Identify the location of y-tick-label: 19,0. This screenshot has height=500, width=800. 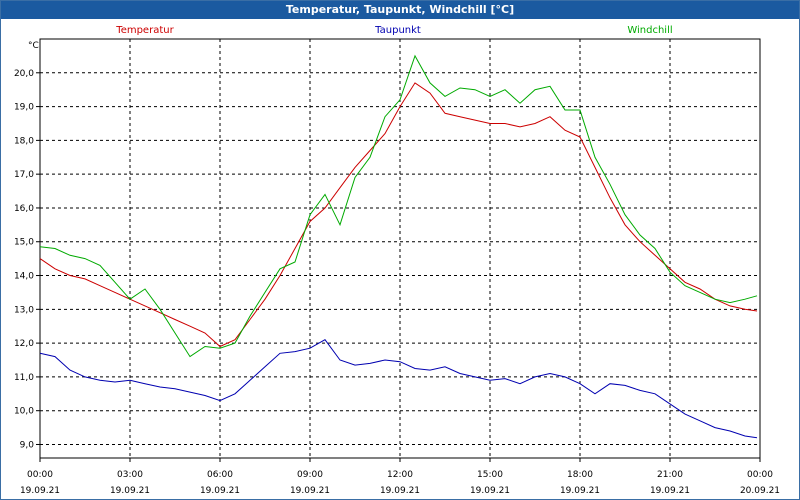
(24, 108).